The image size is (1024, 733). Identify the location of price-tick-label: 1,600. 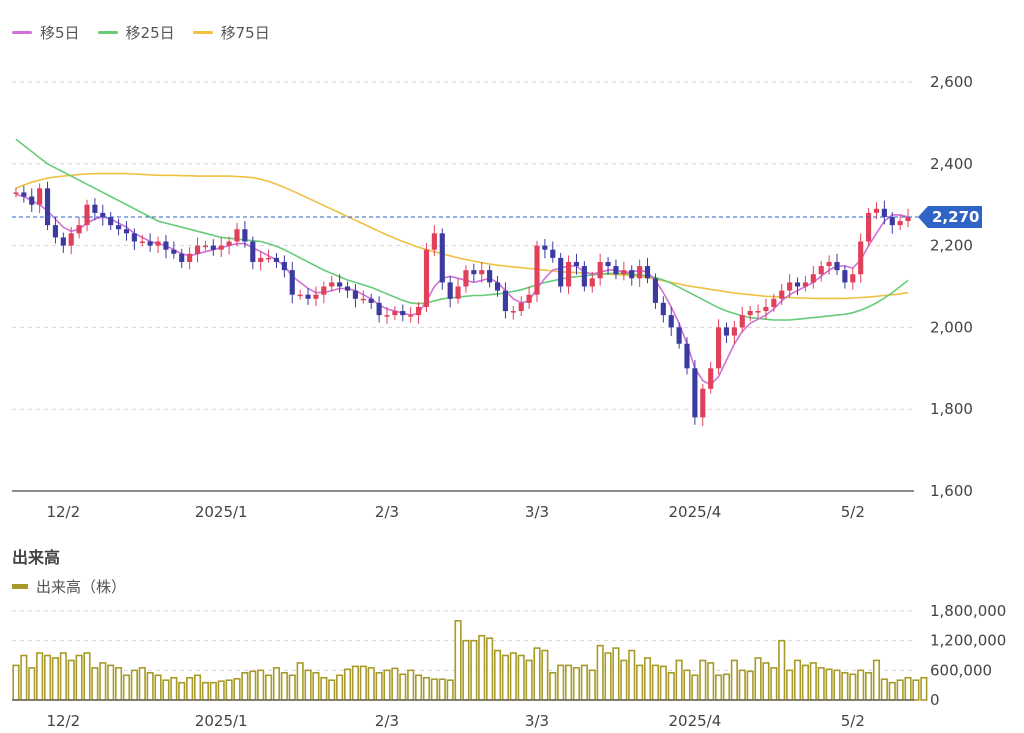
(951, 491).